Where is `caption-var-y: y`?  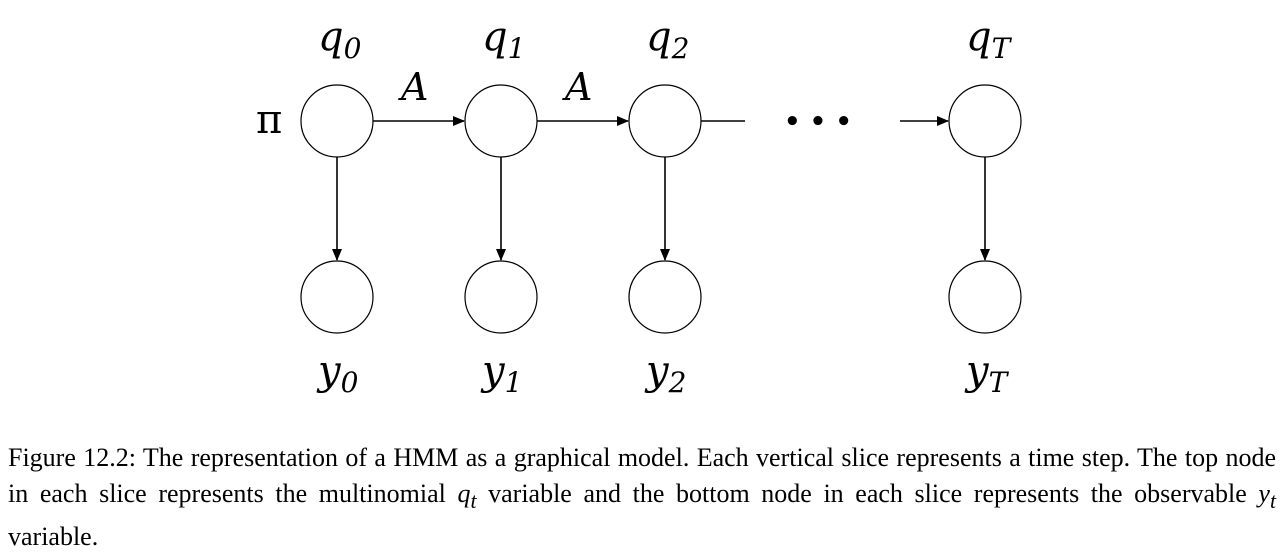
caption-var-y: y is located at coordinates (1264, 493).